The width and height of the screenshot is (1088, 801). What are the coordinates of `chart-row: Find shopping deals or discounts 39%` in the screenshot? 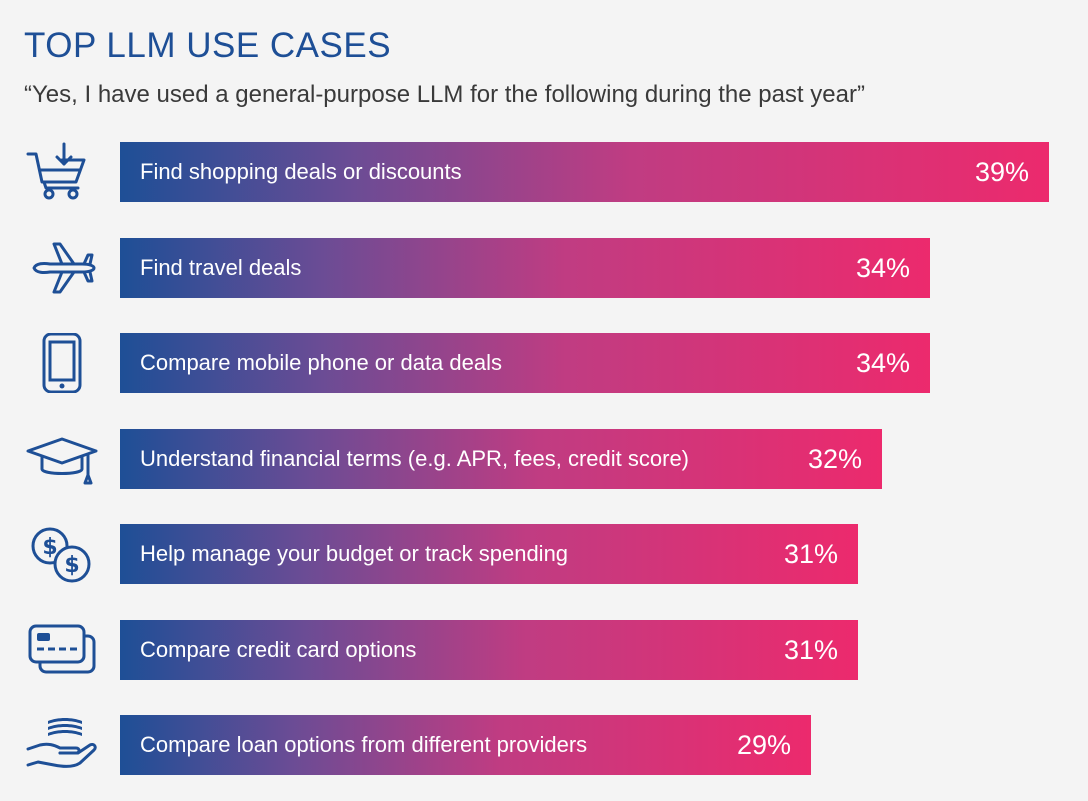 It's located at (544, 172).